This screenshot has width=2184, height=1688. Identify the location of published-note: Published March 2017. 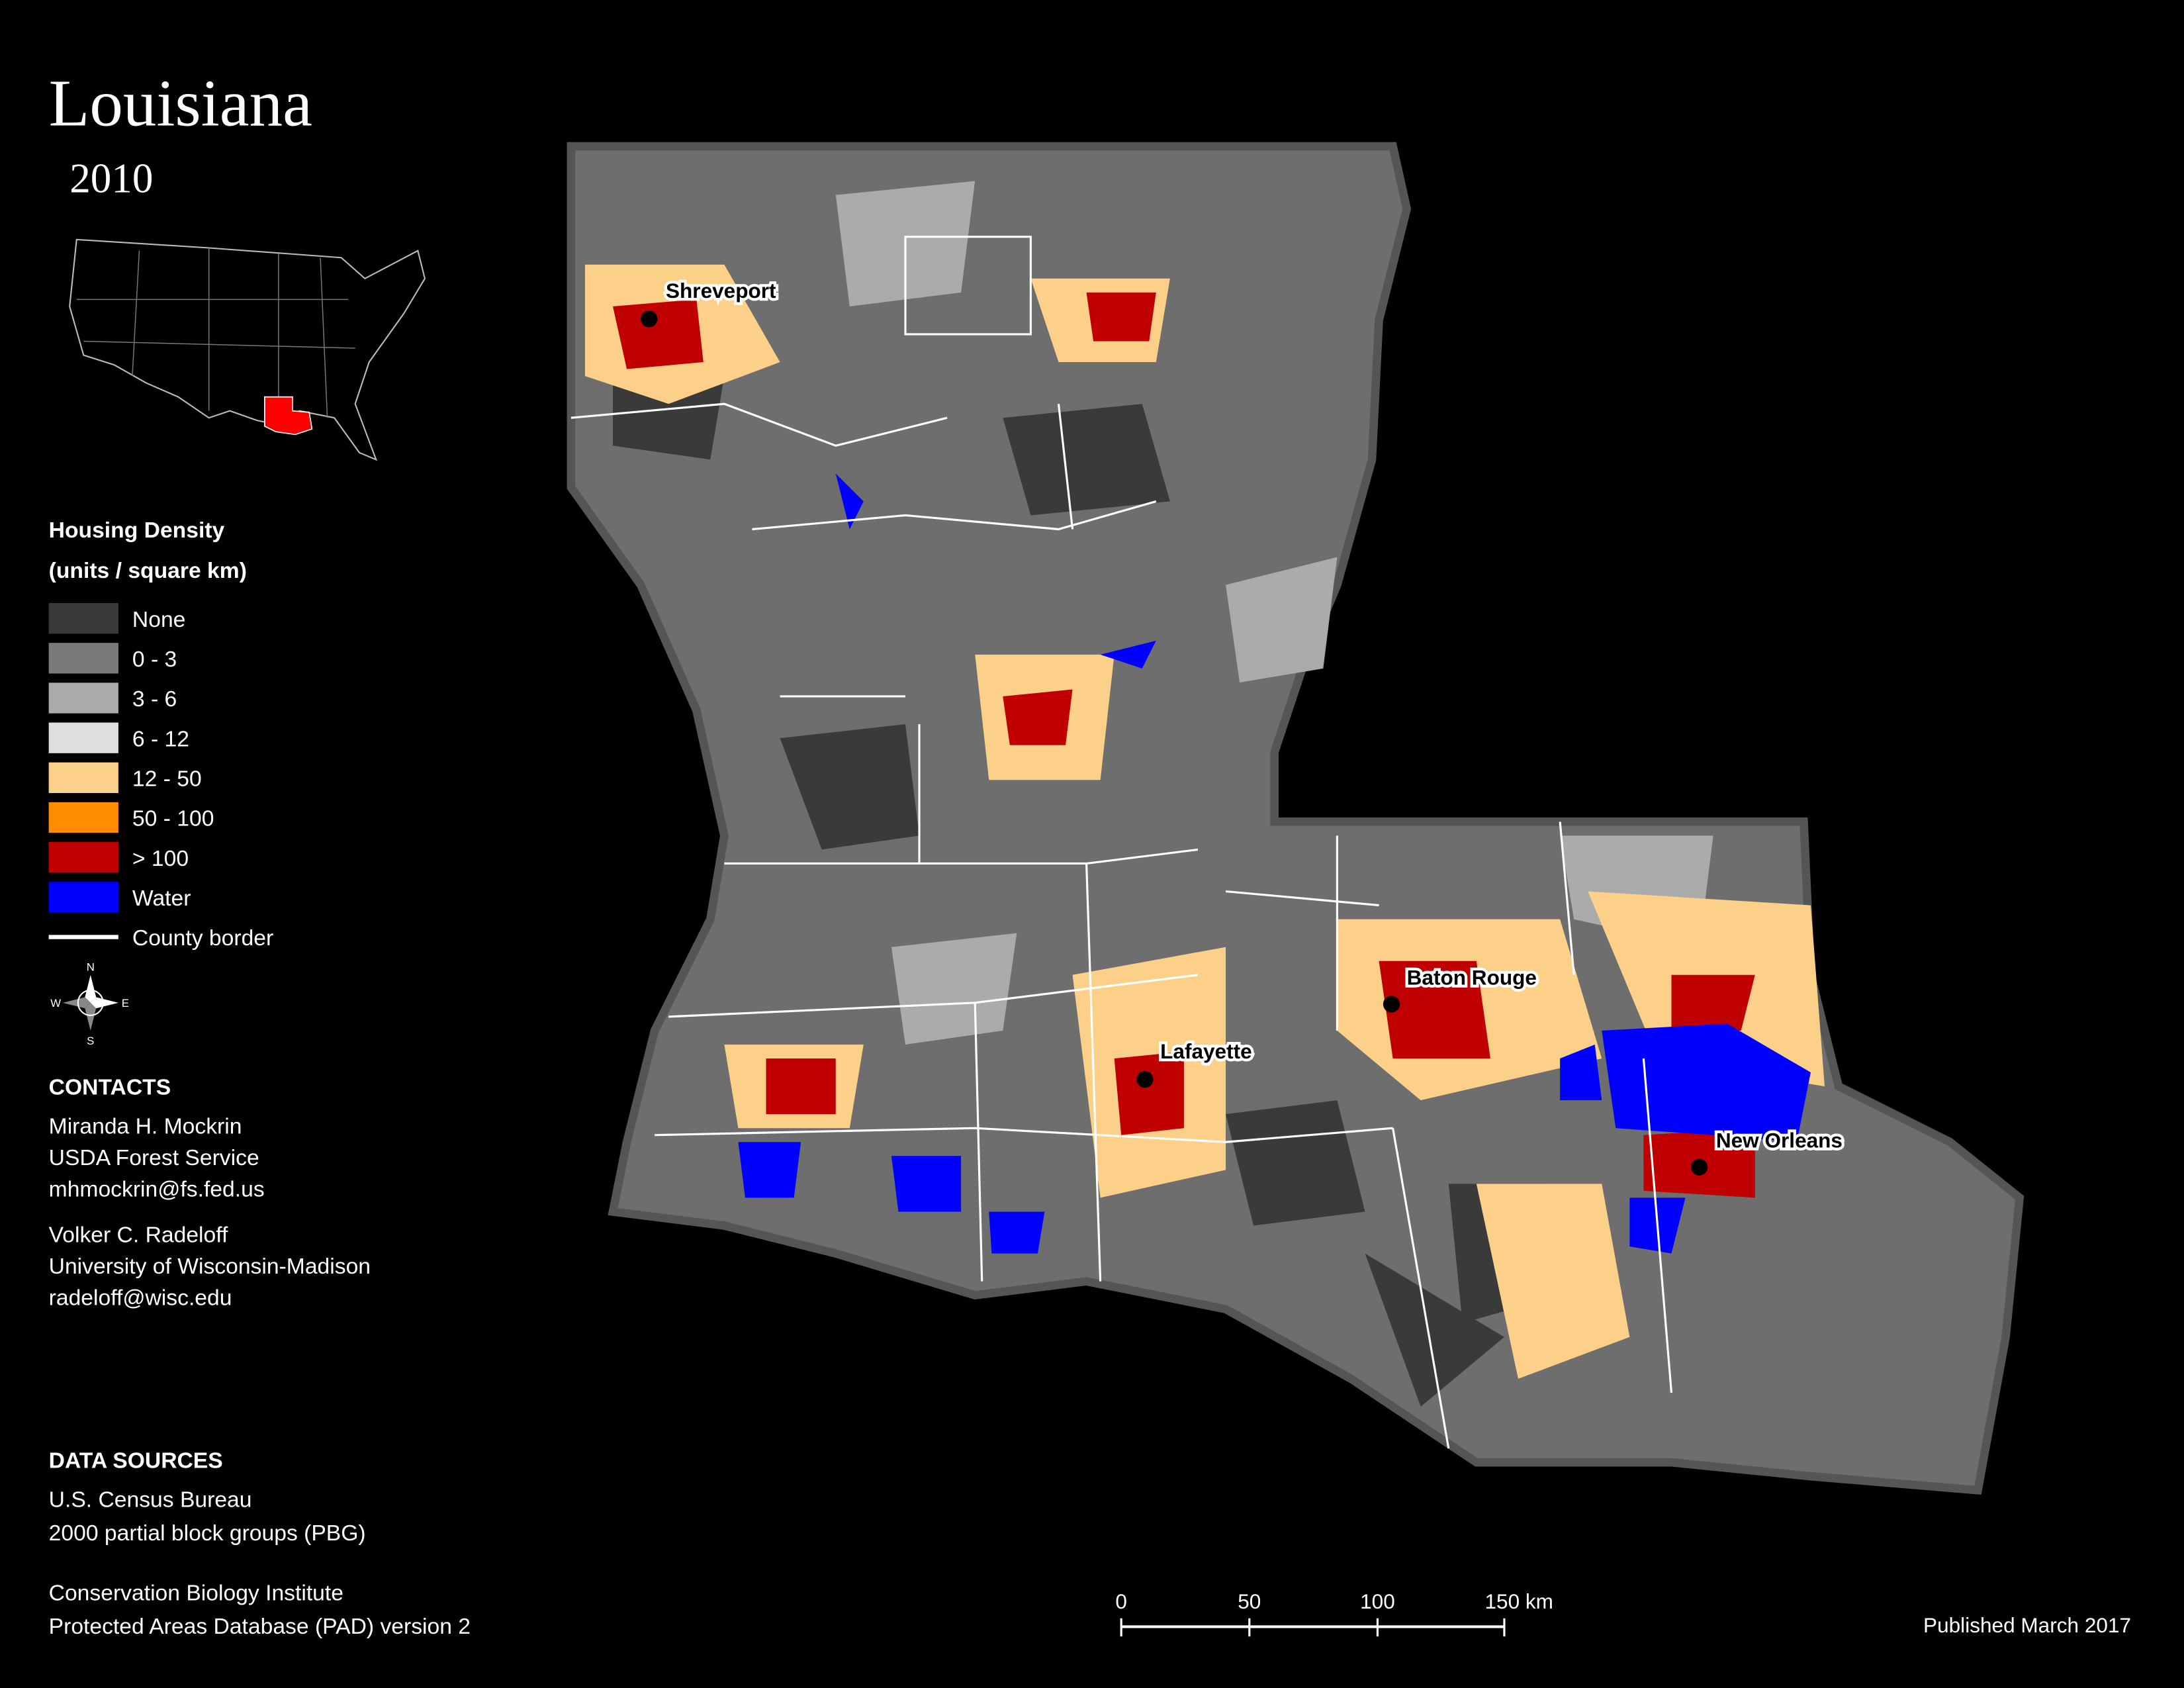
(2027, 1625).